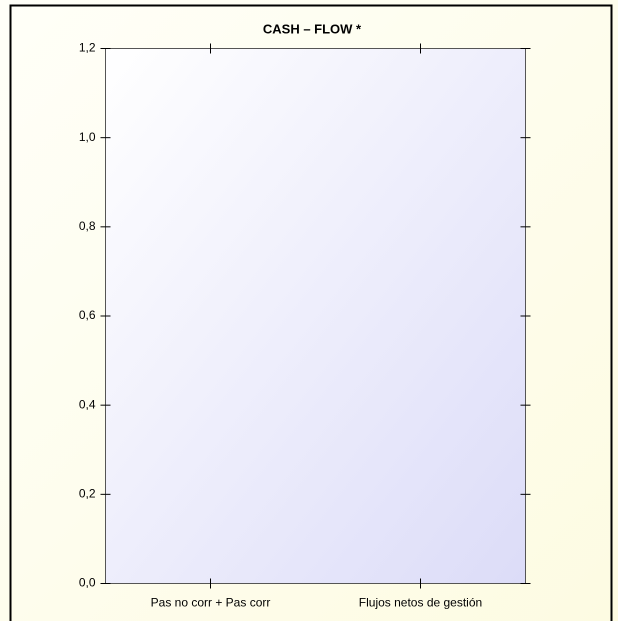 The image size is (618, 621). Describe the element at coordinates (87, 583) in the screenshot. I see `y-tick-label: 0,0` at that location.